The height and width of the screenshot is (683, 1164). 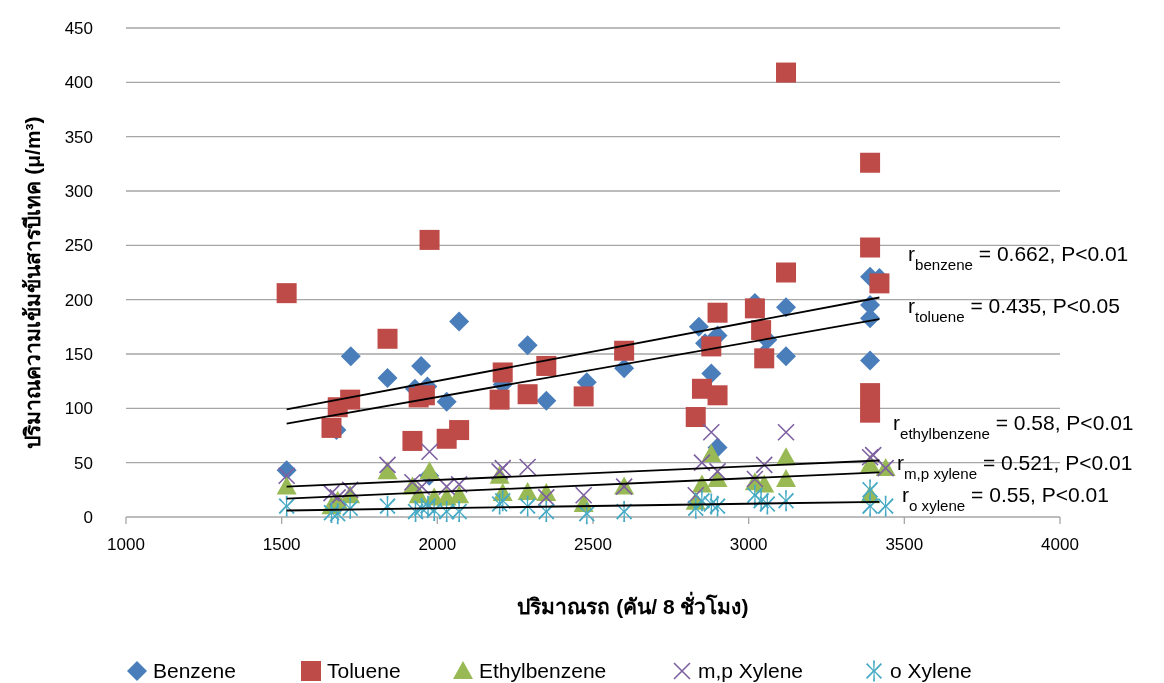 What do you see at coordinates (1018, 258) in the screenshot?
I see `annotation: r$_{benzene}$ = 0.662, P<0.01` at bounding box center [1018, 258].